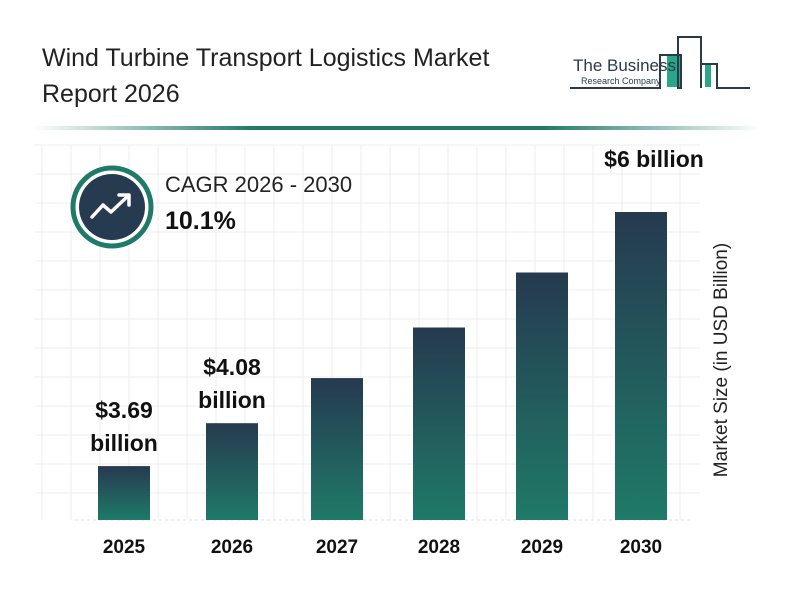 Image resolution: width=800 pixels, height=600 pixels. I want to click on x-tick-label: 2025, so click(124, 547).